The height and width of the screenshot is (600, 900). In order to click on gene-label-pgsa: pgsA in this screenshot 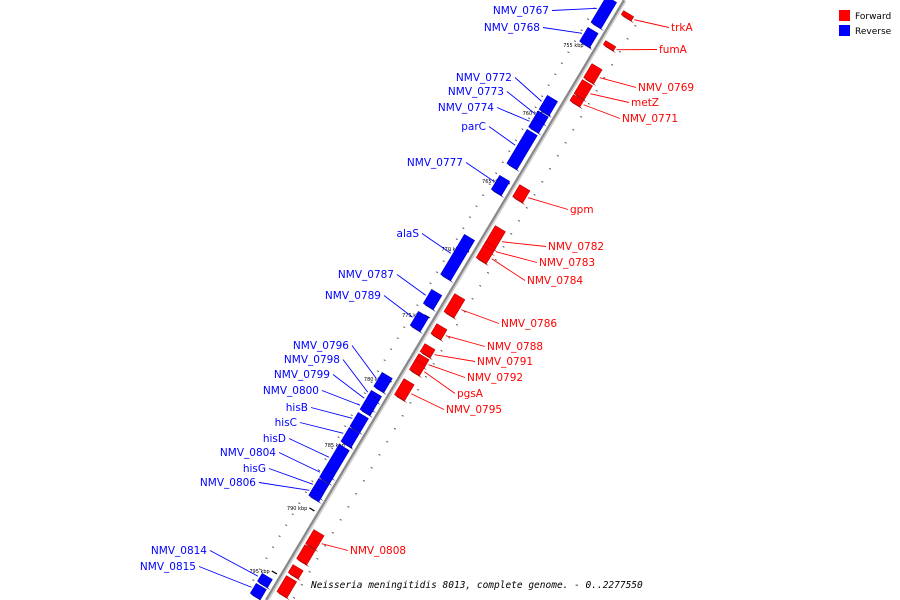, I will do `click(470, 394)`.